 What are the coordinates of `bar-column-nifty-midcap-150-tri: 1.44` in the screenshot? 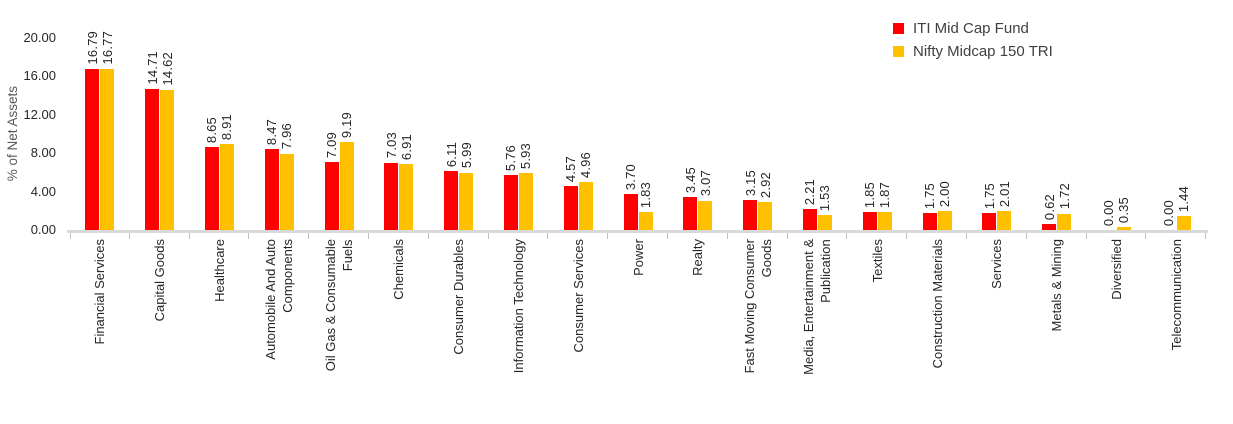 It's located at (1183, 134).